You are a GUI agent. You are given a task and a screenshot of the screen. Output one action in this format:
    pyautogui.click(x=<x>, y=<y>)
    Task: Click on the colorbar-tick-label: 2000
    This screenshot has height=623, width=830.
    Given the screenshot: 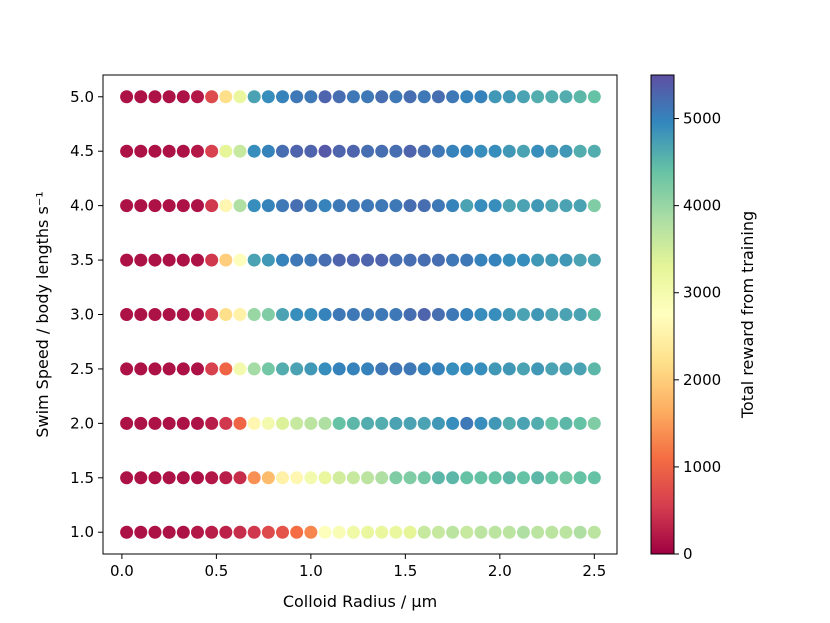 What is the action you would take?
    pyautogui.click(x=702, y=380)
    